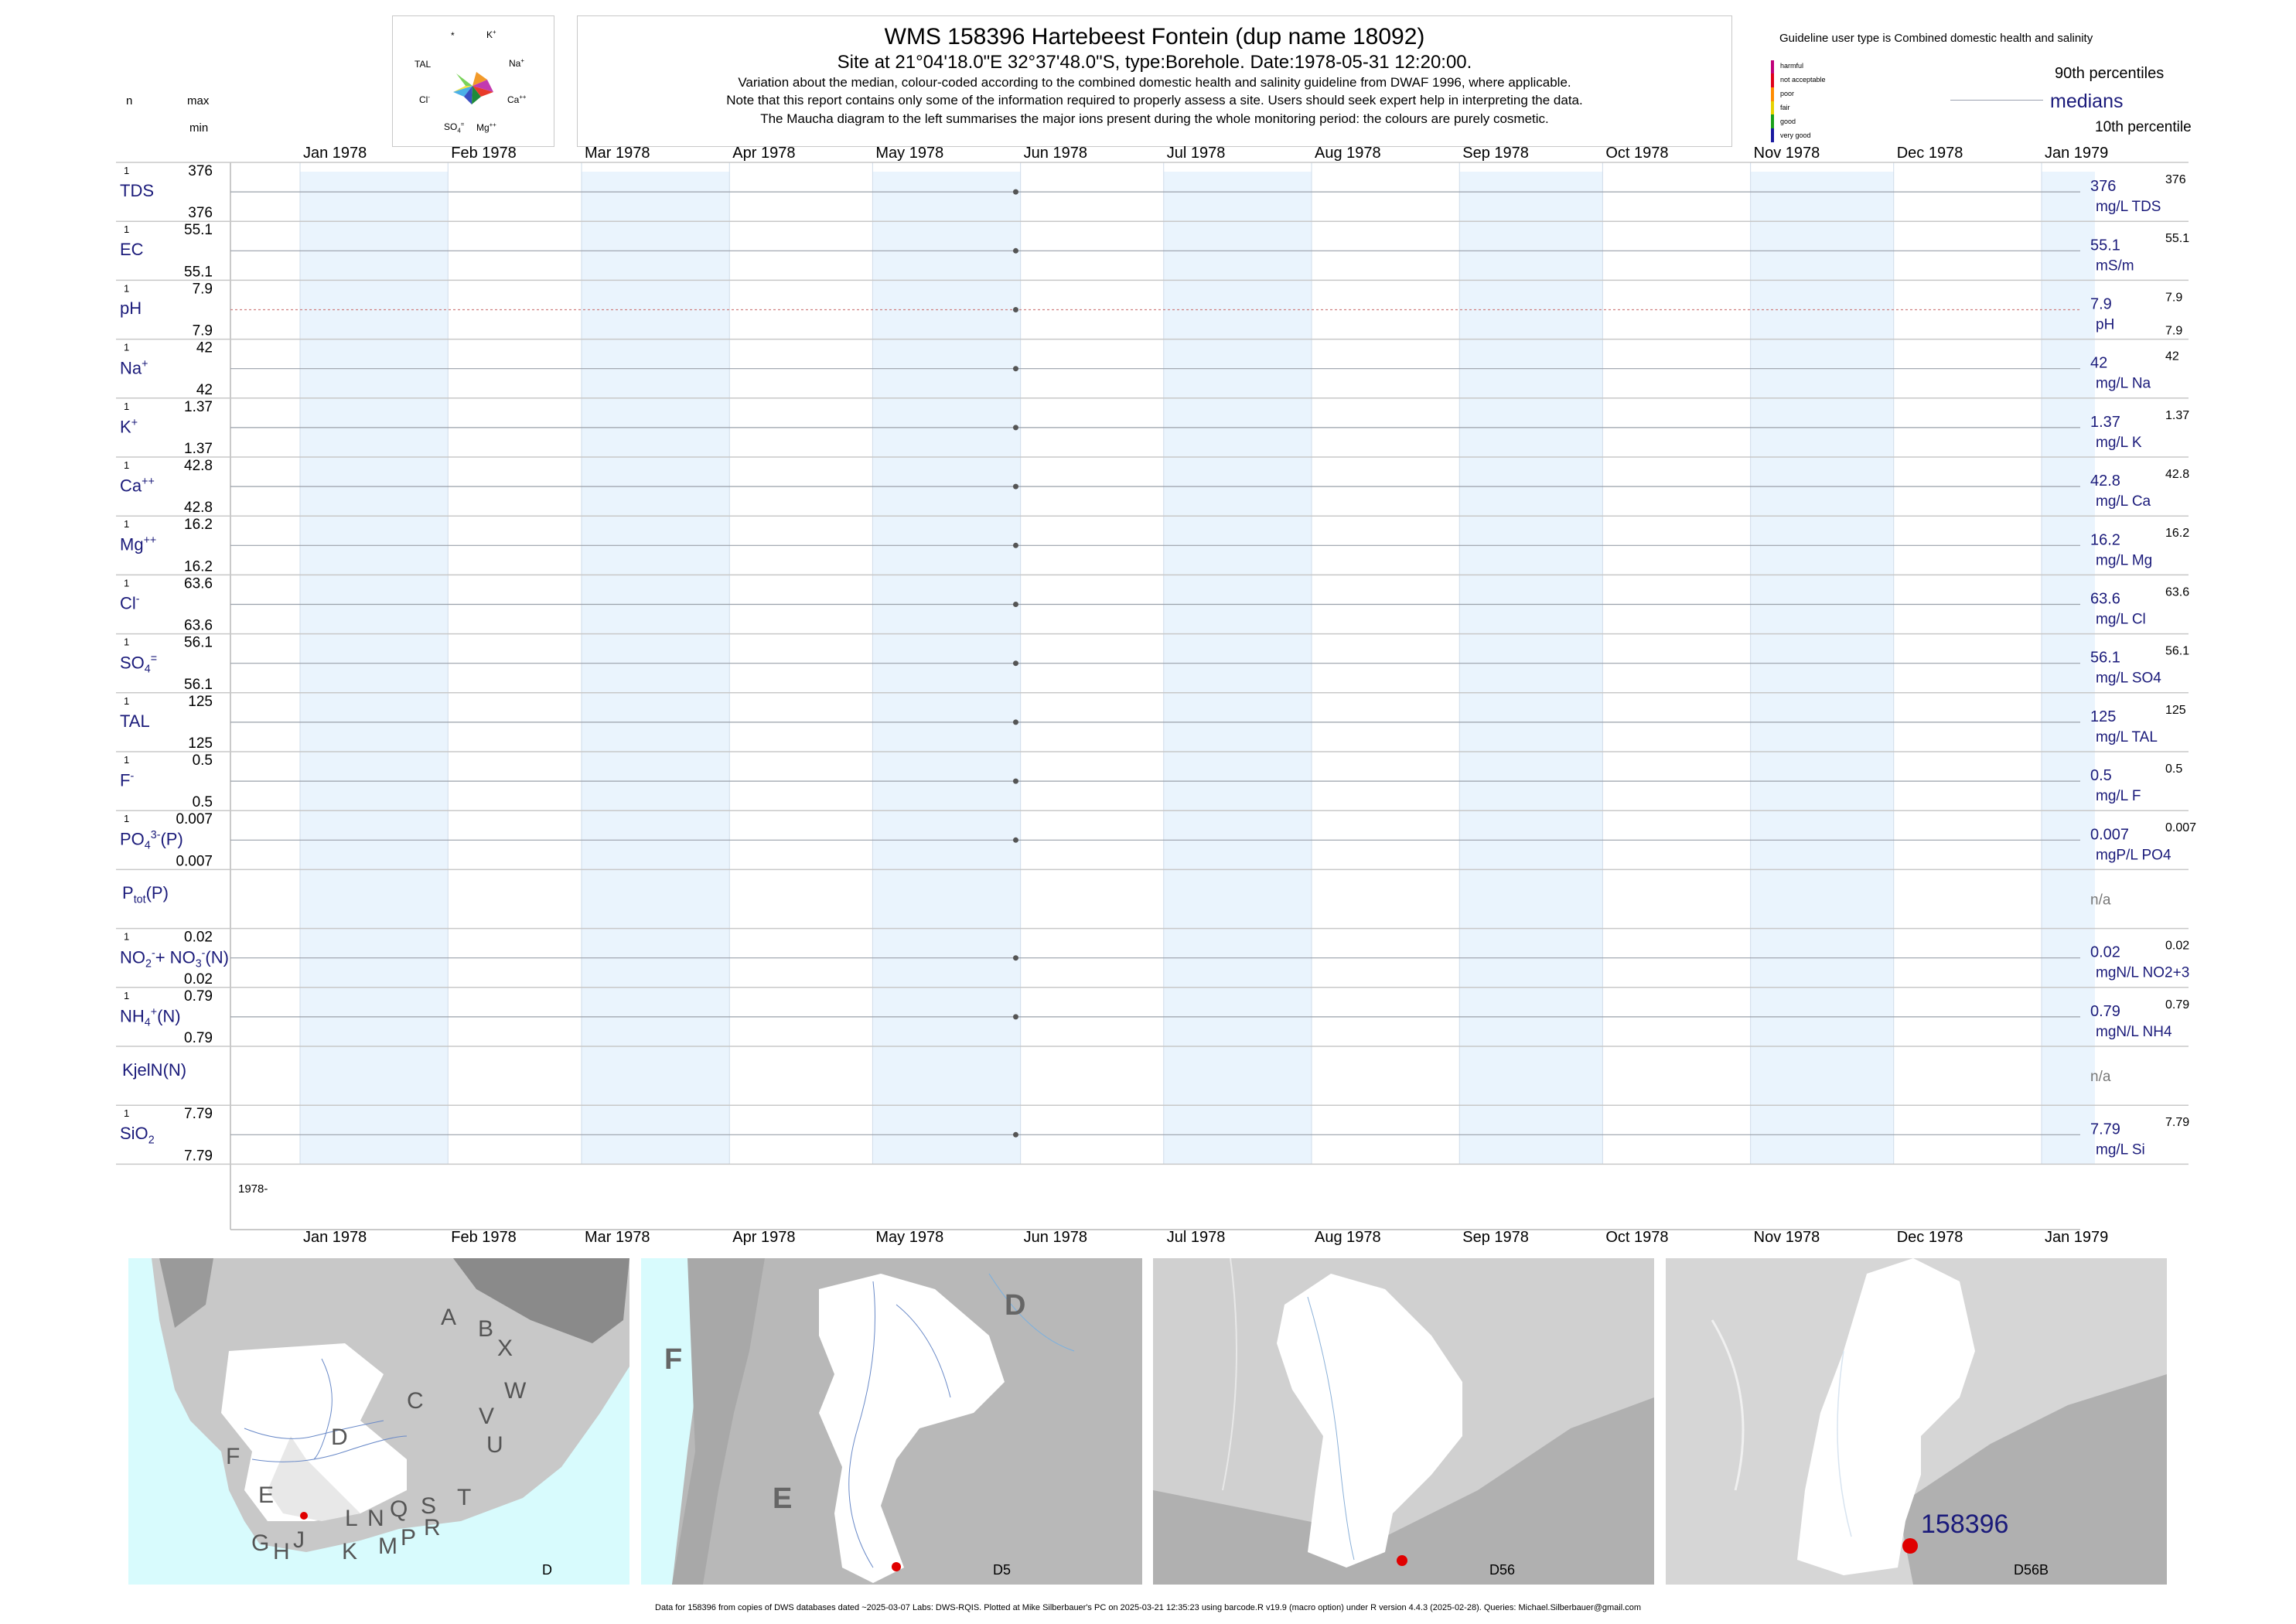  Describe the element at coordinates (858, 1421) in the screenshot. I see `map-d5-svg` at that location.